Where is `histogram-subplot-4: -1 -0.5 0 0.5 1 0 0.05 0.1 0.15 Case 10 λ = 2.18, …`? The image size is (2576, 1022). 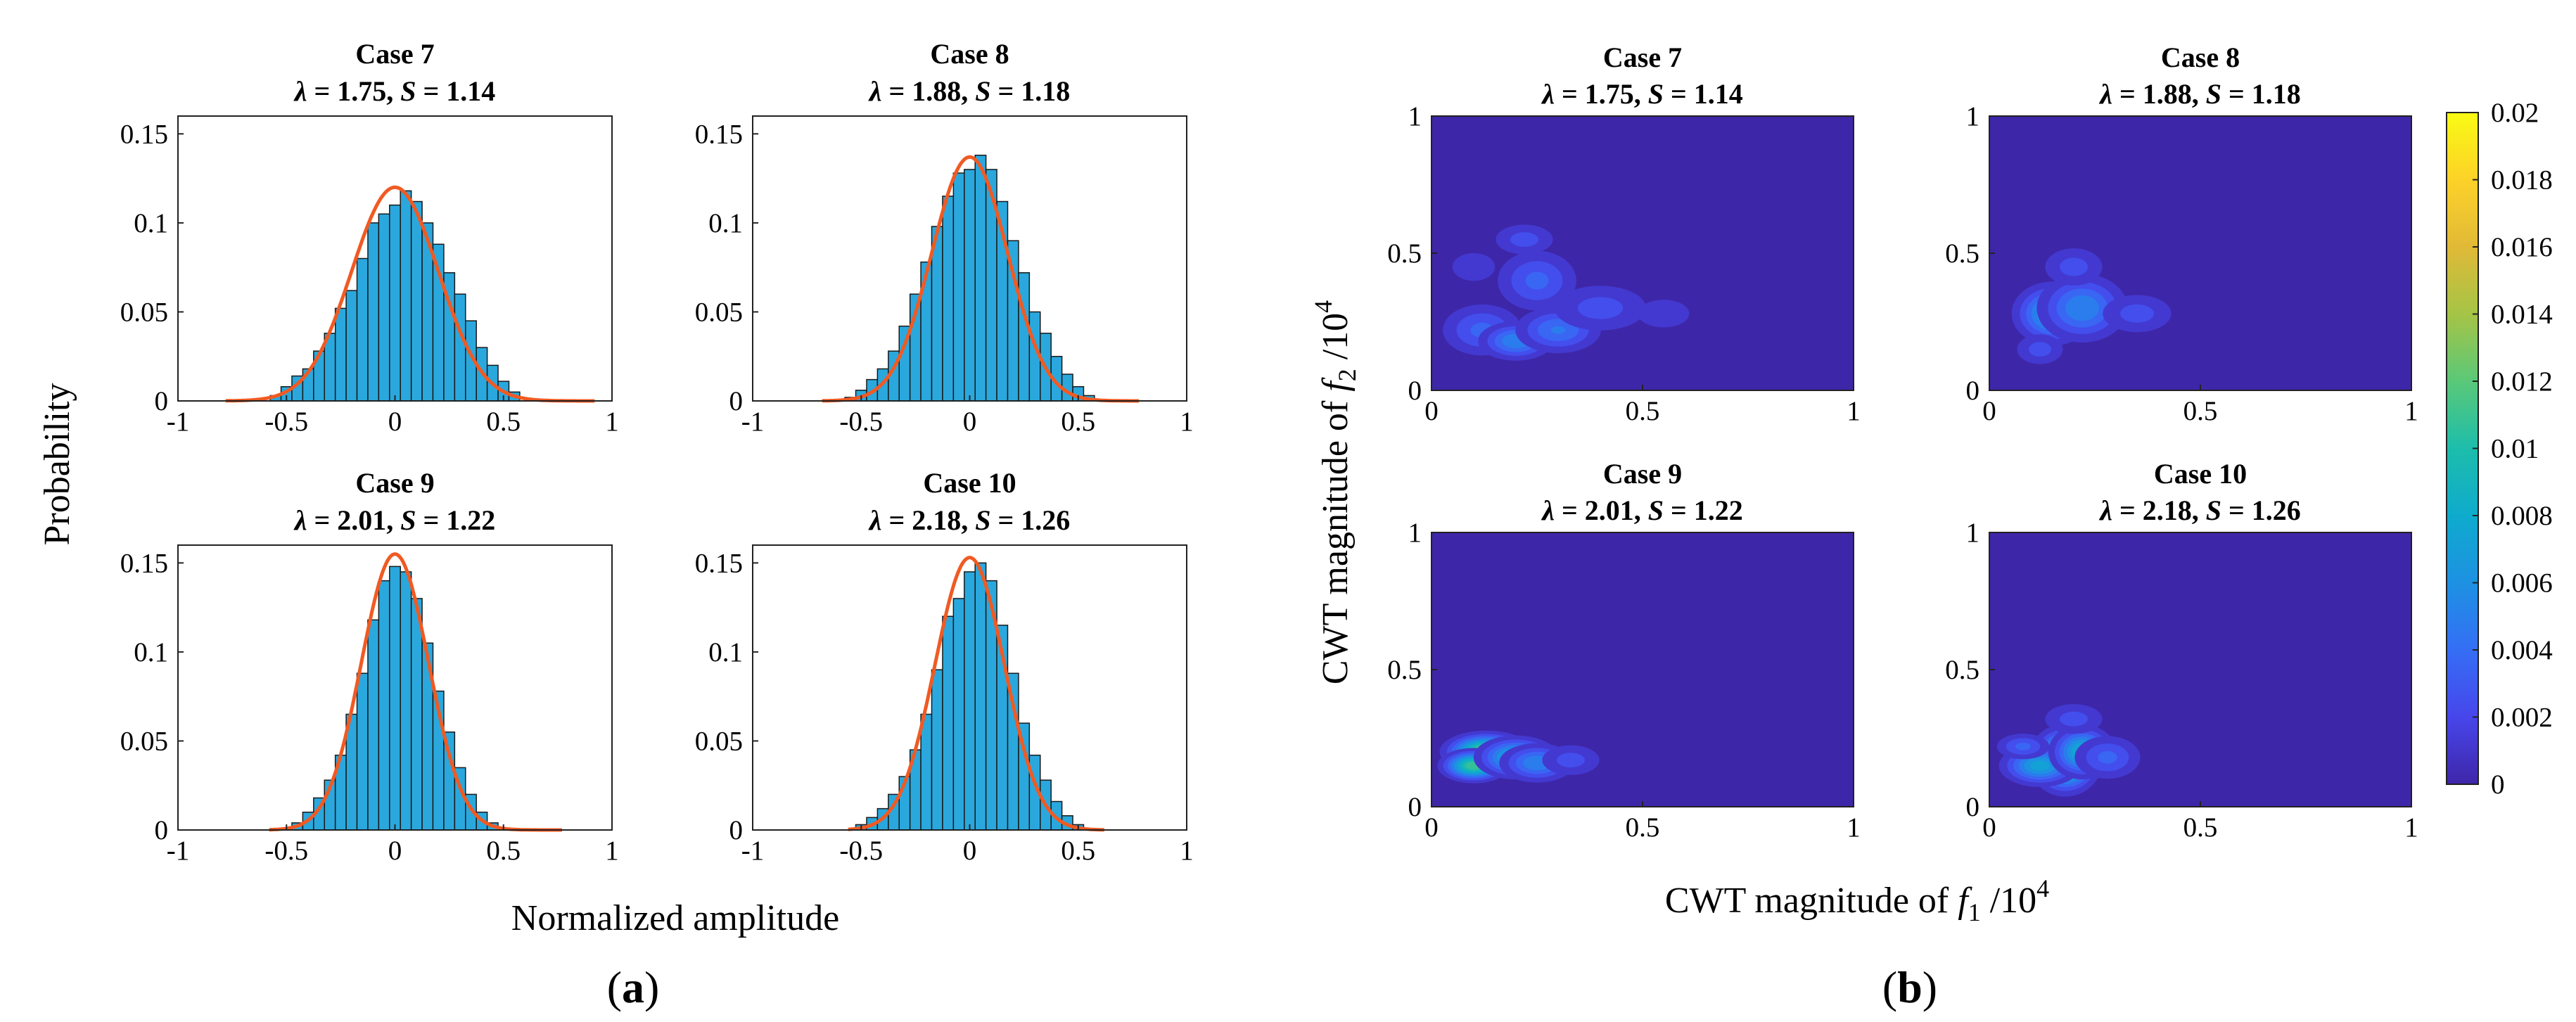
histogram-subplot-4: -1 -0.5 0 0.5 1 0 0.05 0.1 0.15 Case 10 λ = 2.18, … is located at coordinates (944, 666).